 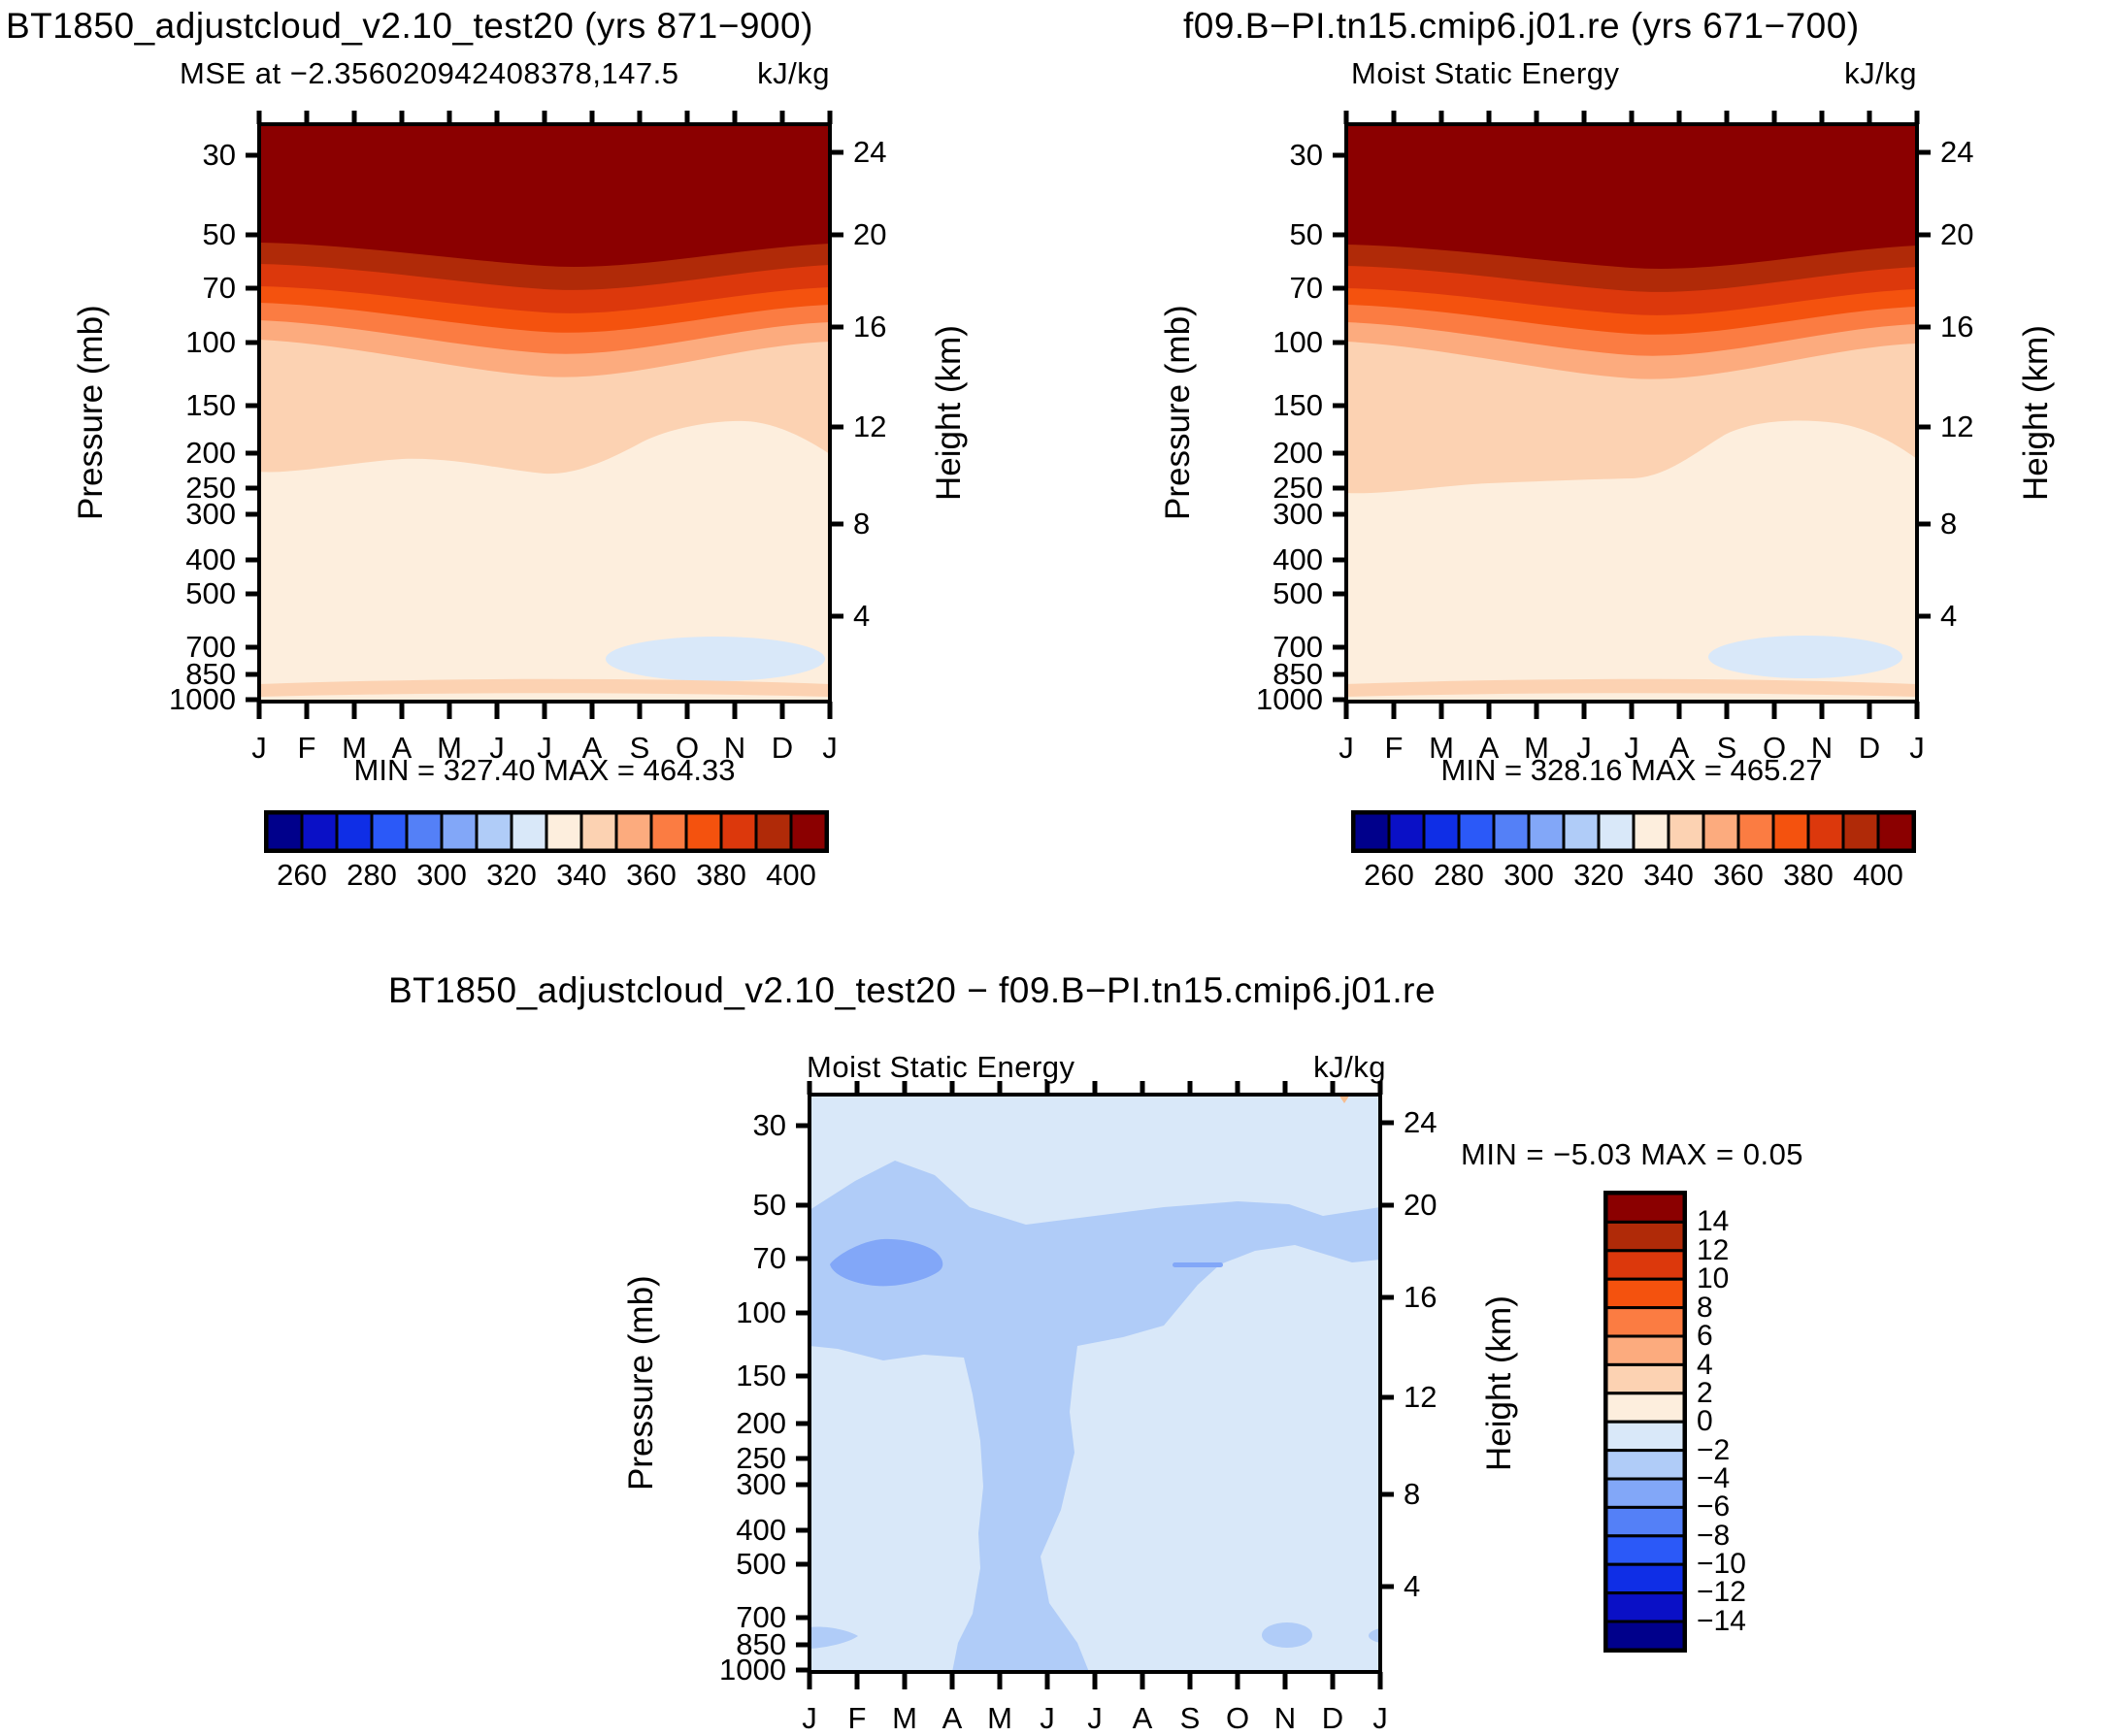 I want to click on surface-patch-jan-feb, so click(x=834, y=1637).